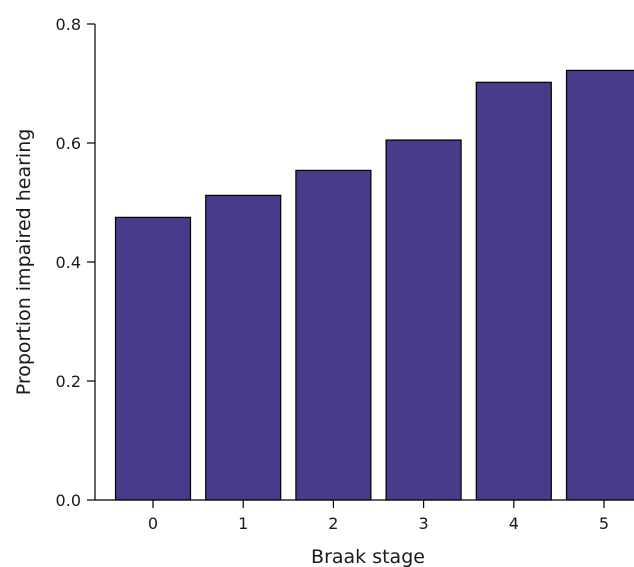  Describe the element at coordinates (368, 556) in the screenshot. I see `x-axis-title: Braak stage` at that location.